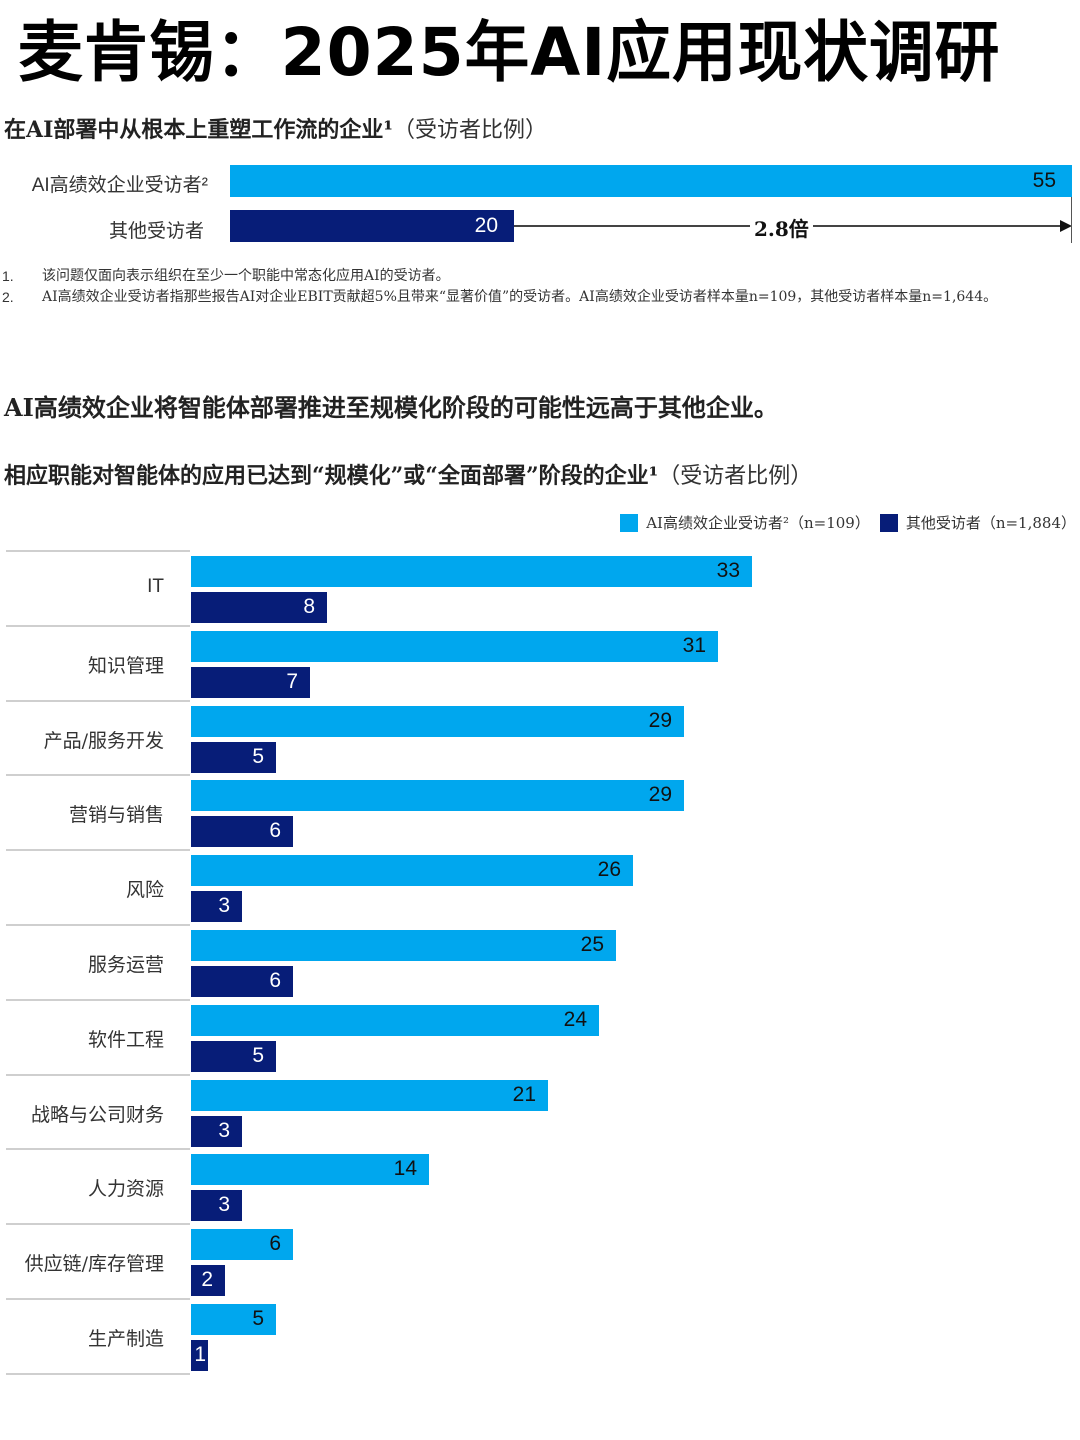 This screenshot has width=1080, height=1440. What do you see at coordinates (125, 1039) in the screenshot?
I see `category-label: 软件工程` at bounding box center [125, 1039].